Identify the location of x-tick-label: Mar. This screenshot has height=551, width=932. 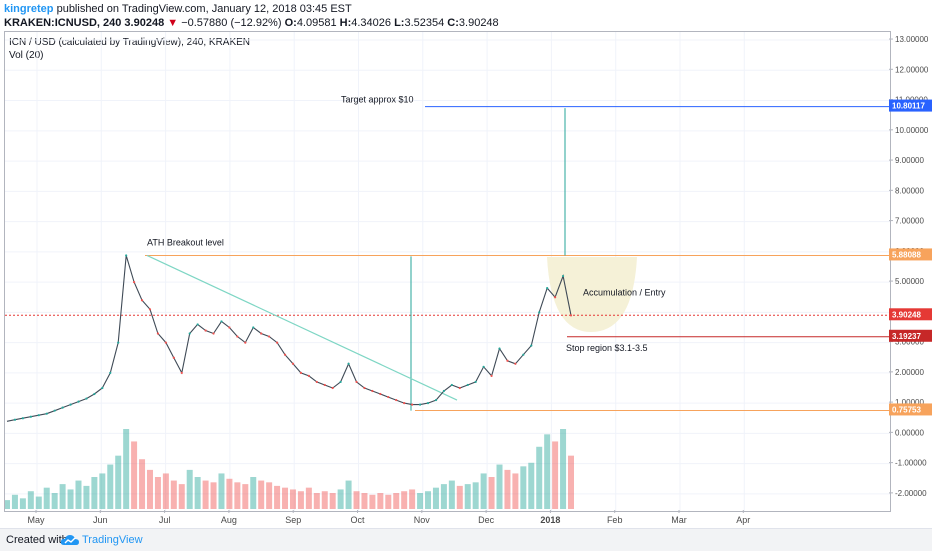
(679, 520).